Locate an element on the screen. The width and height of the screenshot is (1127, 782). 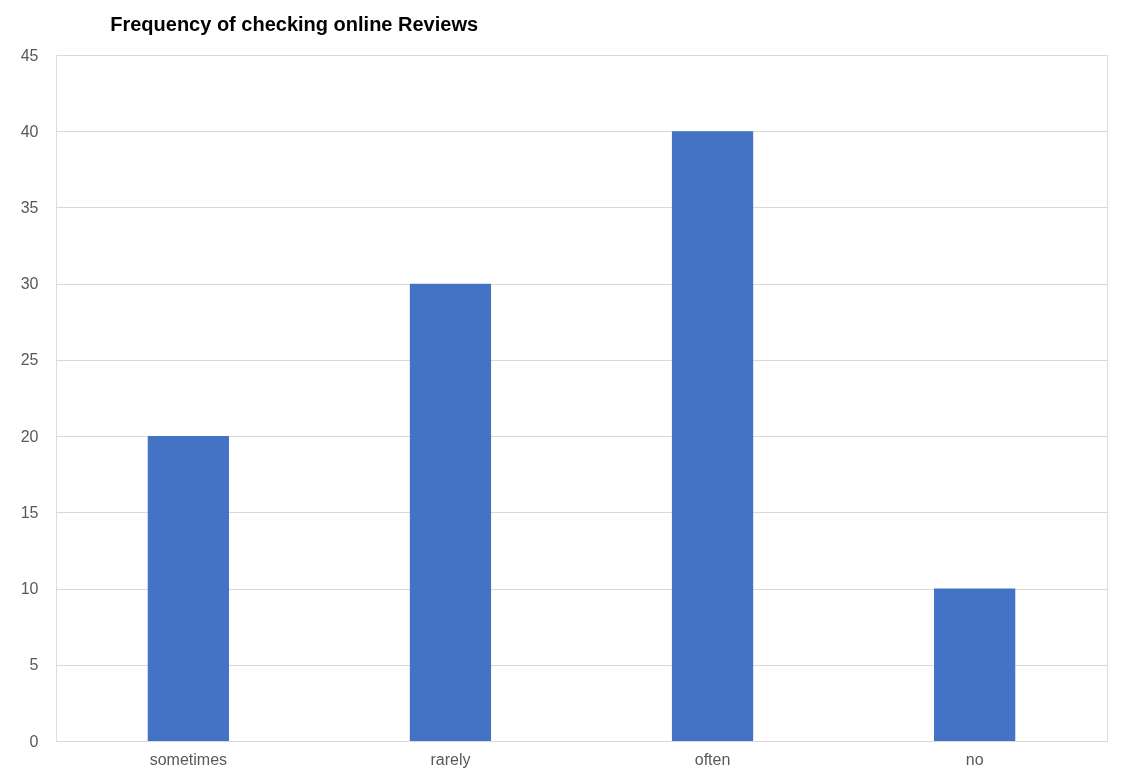
y-tick-label: 35 is located at coordinates (29, 207).